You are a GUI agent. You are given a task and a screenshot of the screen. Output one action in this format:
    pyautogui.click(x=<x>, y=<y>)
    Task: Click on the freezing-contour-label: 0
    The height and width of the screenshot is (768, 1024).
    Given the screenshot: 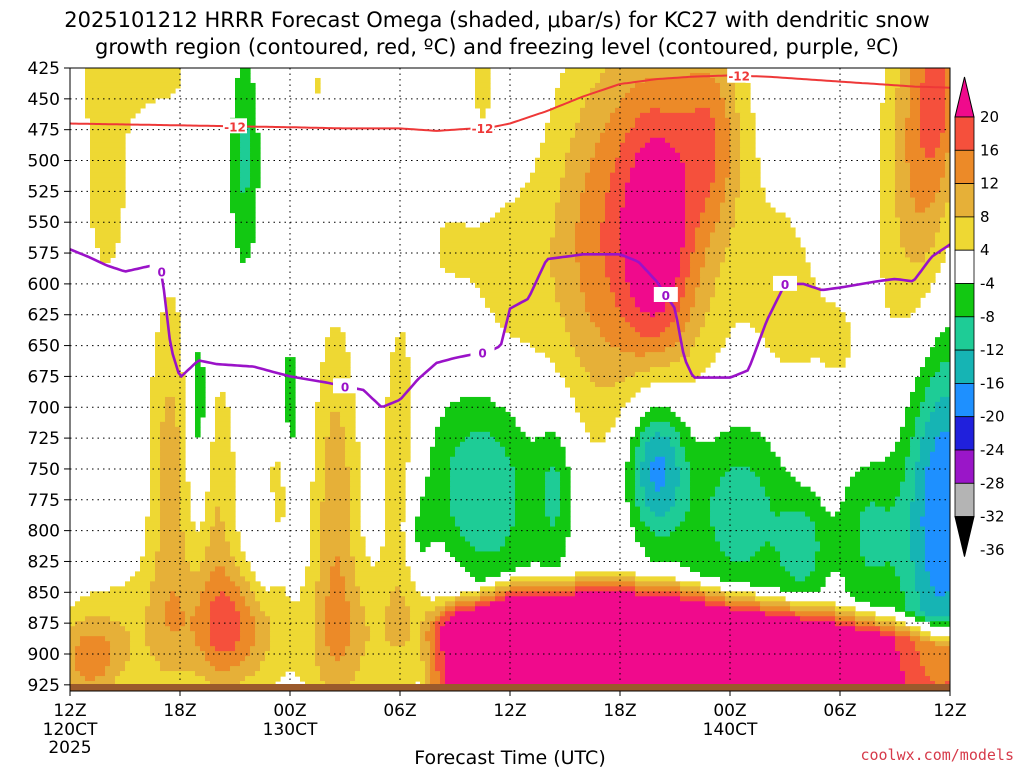 What is the action you would take?
    pyautogui.click(x=161, y=273)
    